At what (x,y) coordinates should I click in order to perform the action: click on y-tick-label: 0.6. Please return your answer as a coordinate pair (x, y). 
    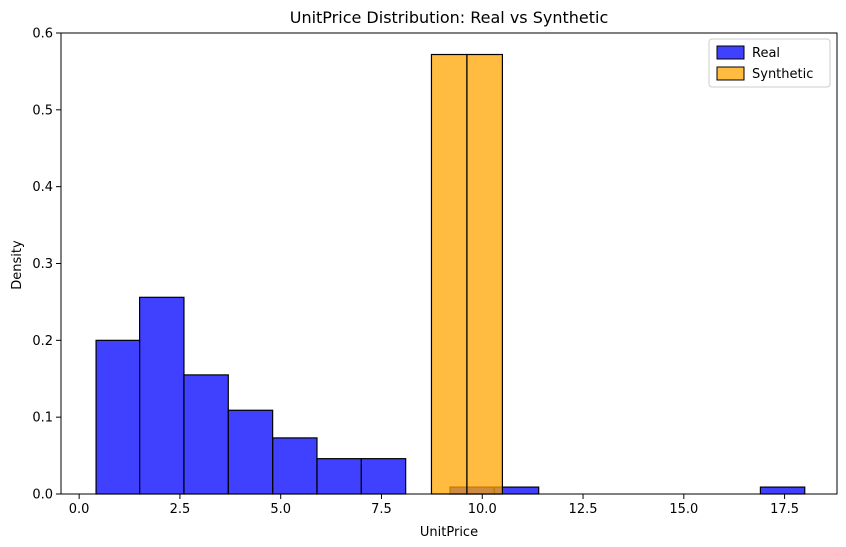
    Looking at the image, I should click on (42, 34).